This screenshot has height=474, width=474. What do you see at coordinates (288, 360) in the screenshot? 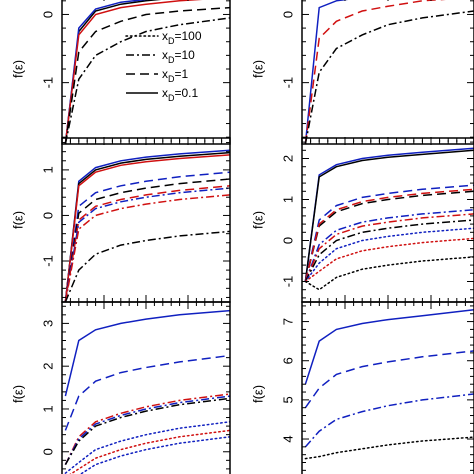
I see `y-tick-label: 6` at bounding box center [288, 360].